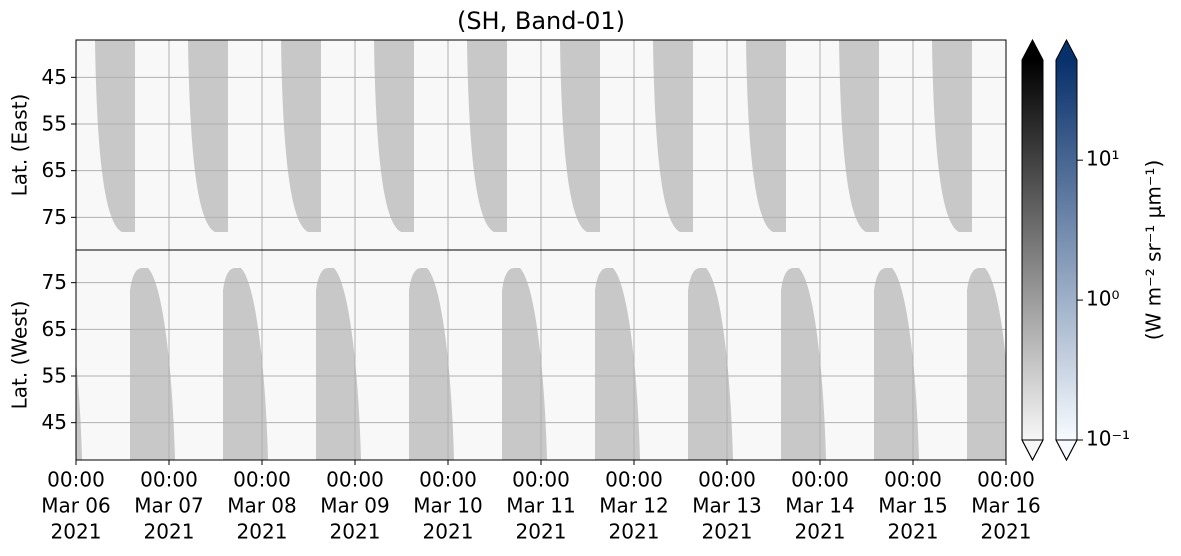  I want to click on x-tick-label: Mar 16, so click(1006, 506).